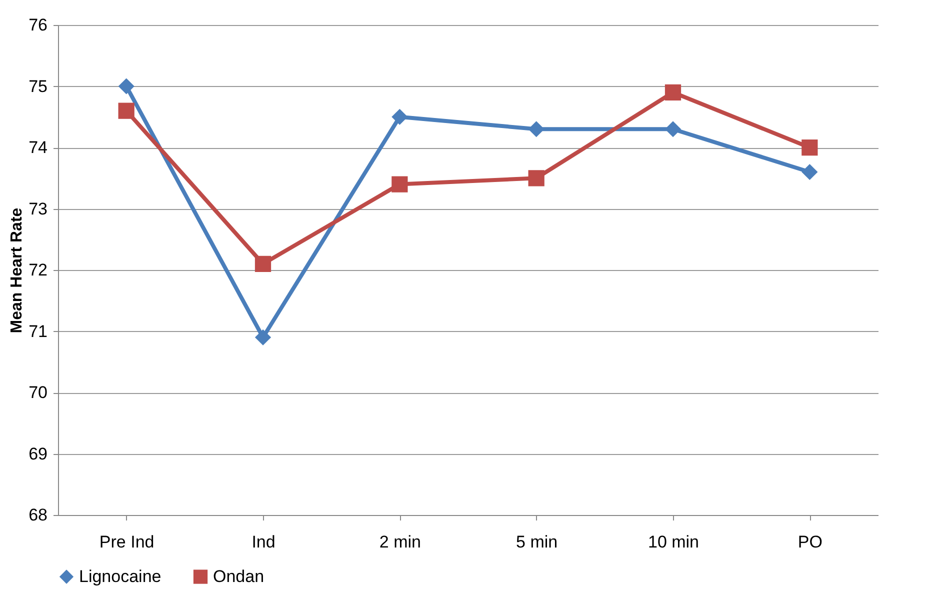 Image resolution: width=938 pixels, height=610 pixels. What do you see at coordinates (400, 542) in the screenshot?
I see `x-tick-label: 2 min` at bounding box center [400, 542].